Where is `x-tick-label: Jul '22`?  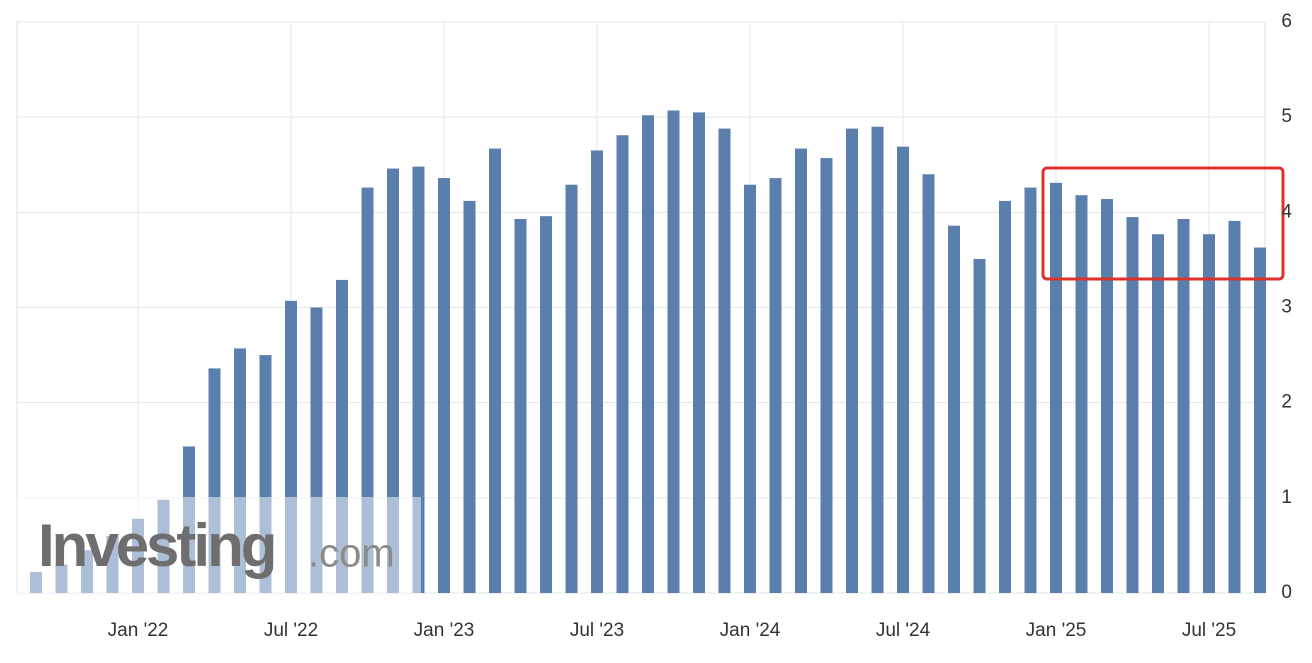 x-tick-label: Jul '22 is located at coordinates (291, 630).